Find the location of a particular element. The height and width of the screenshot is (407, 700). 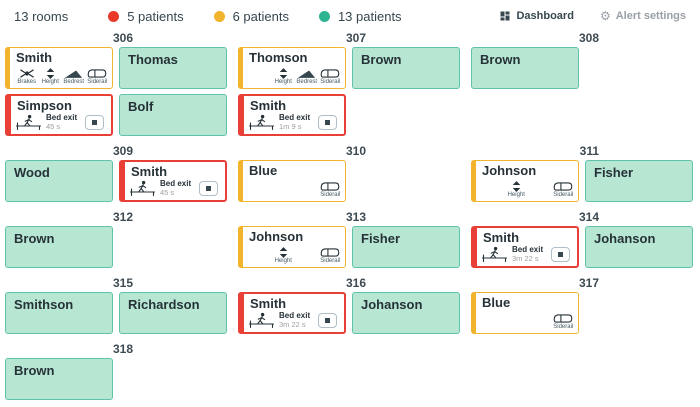

alarm-texts: Bed exit 45 s is located at coordinates (175, 188).